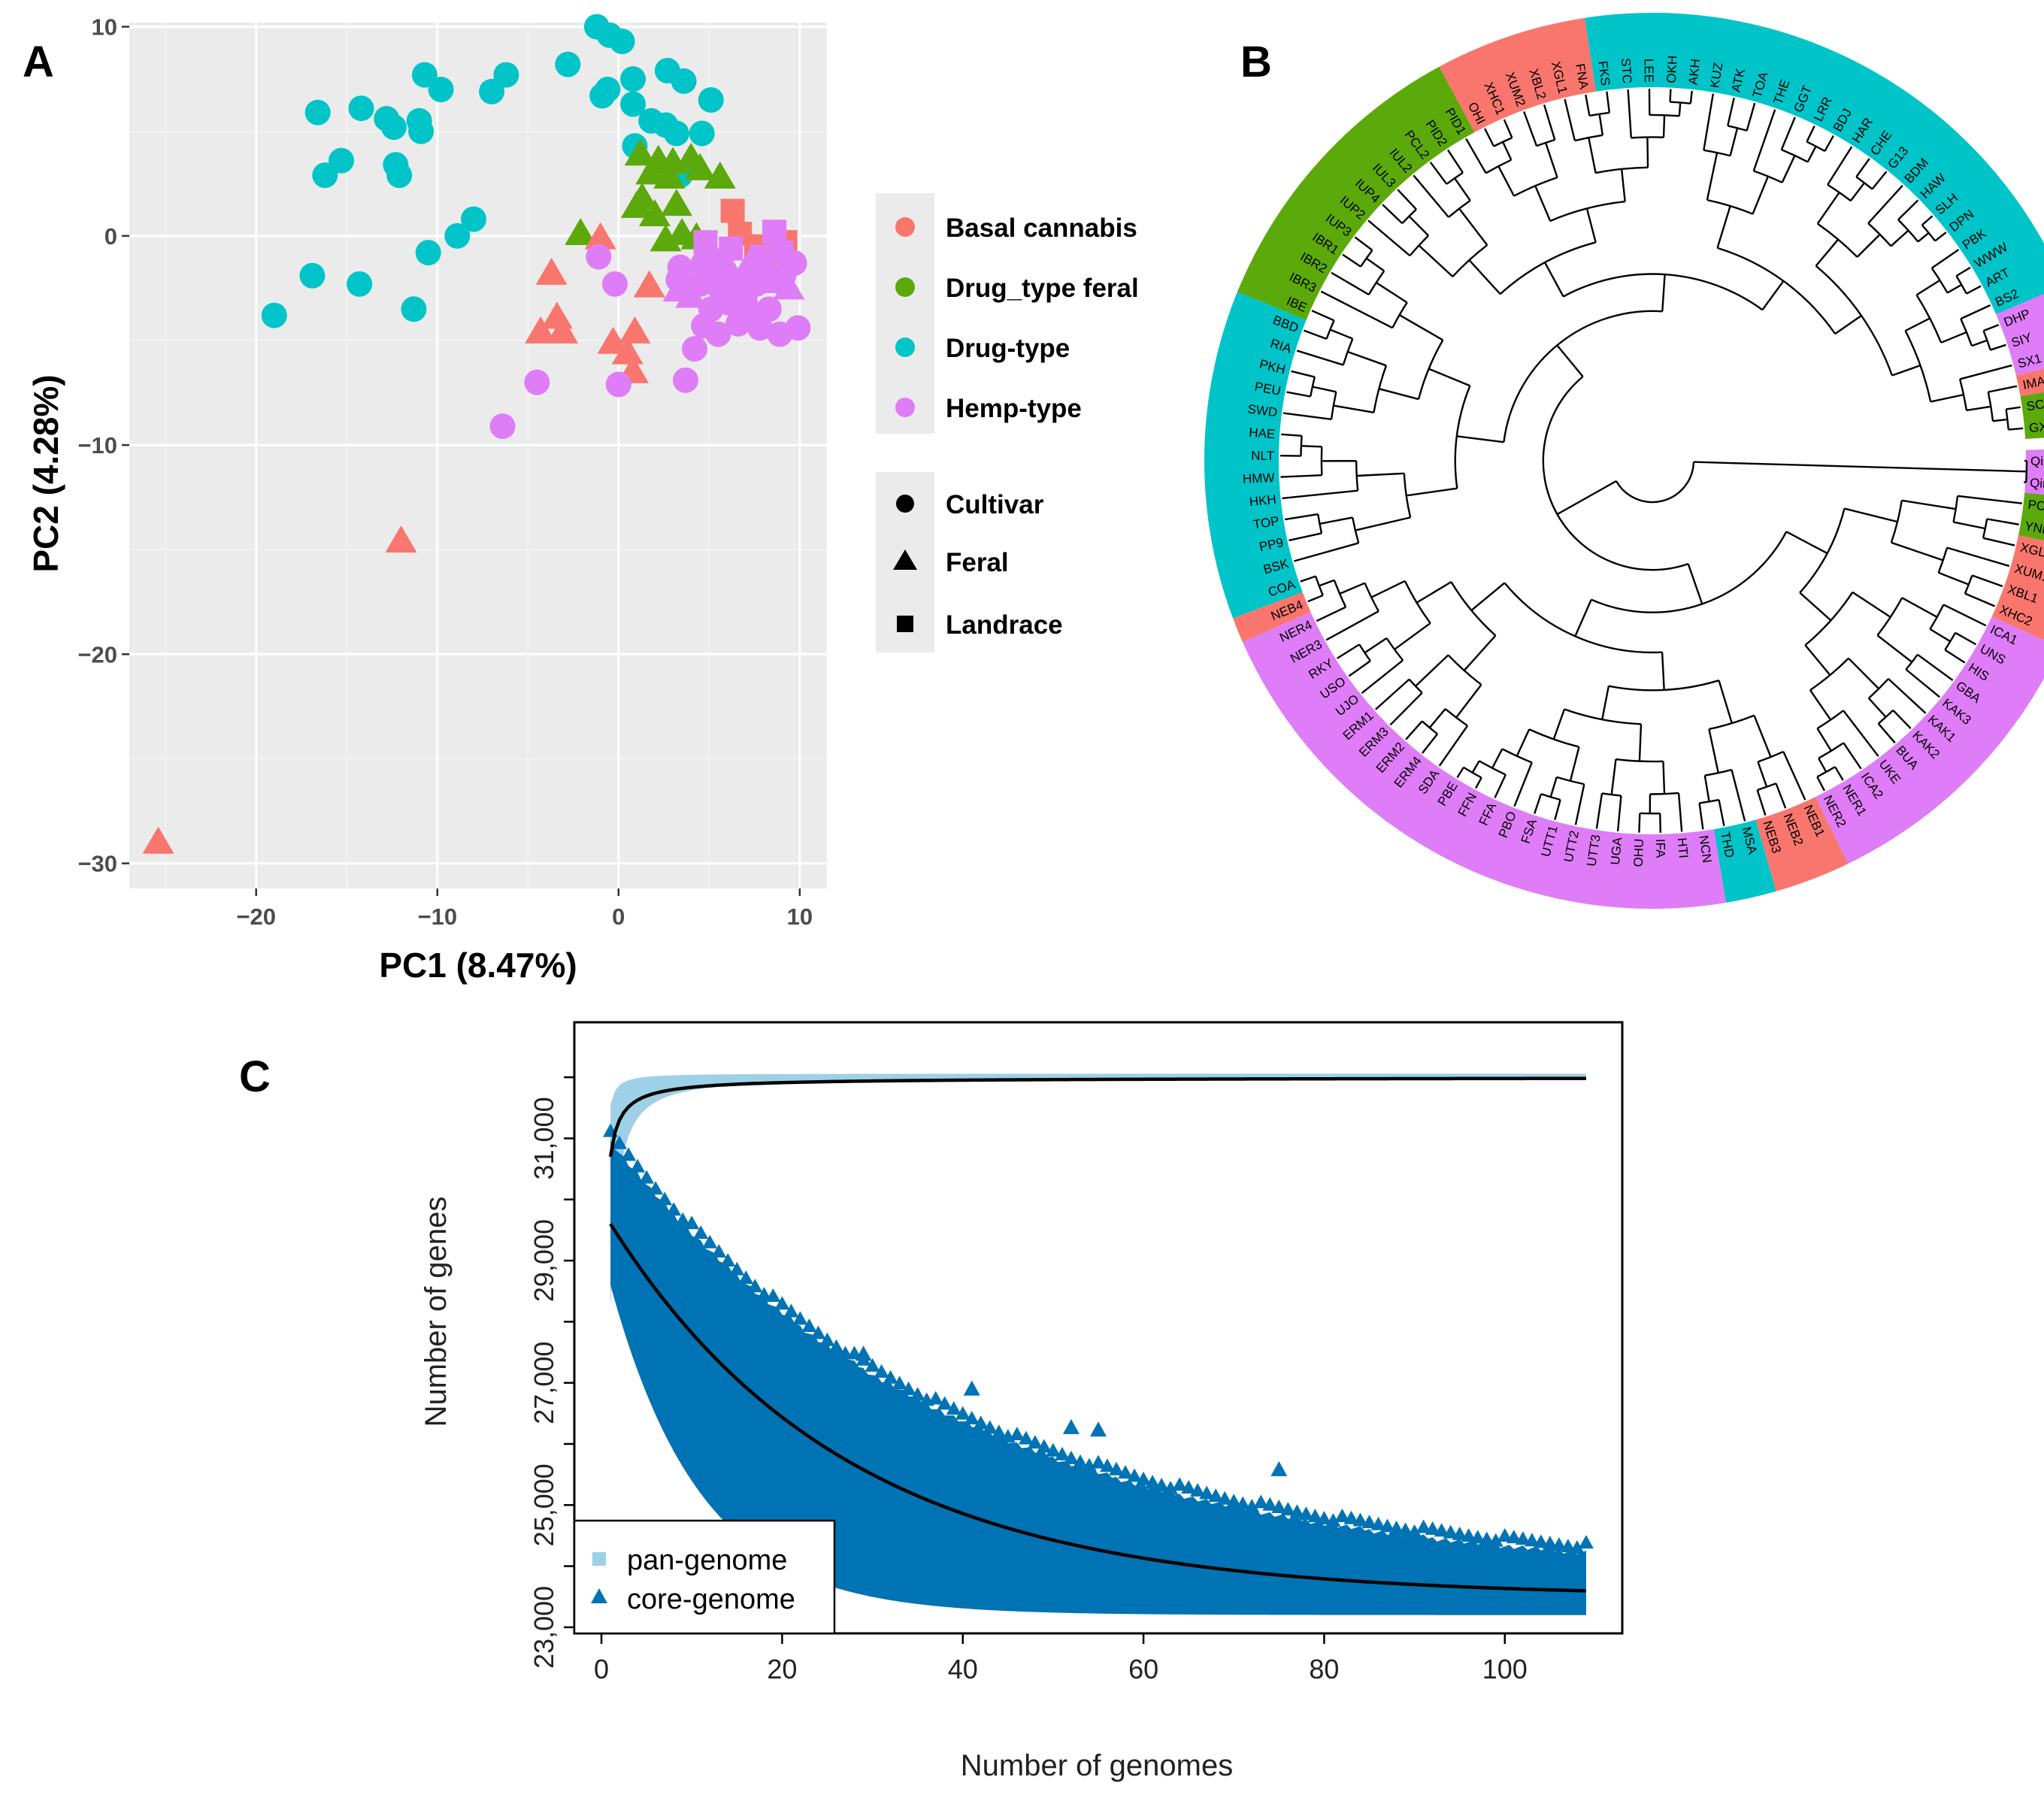  Describe the element at coordinates (618, 917) in the screenshot. I see `pca-x-tick-label: 0` at that location.